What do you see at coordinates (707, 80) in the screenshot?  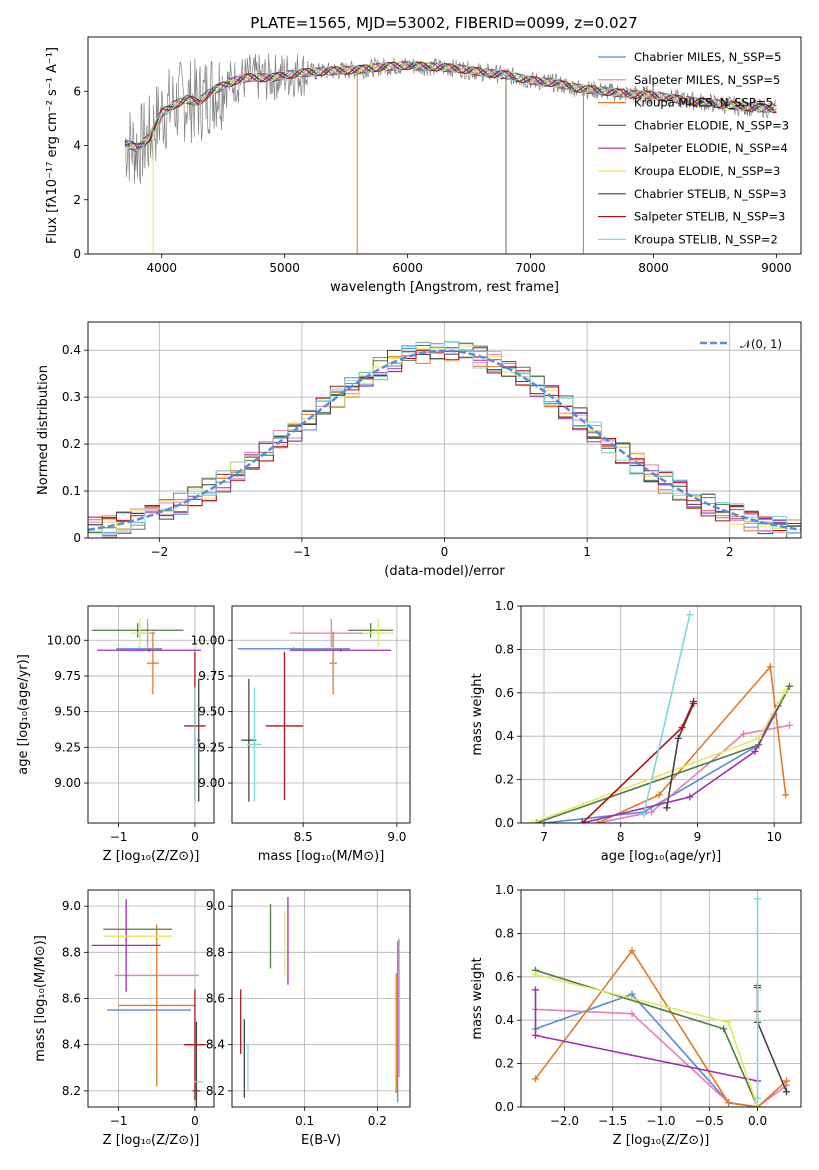 I see `legend-label: Salpeter MILES, N_SSP=5` at bounding box center [707, 80].